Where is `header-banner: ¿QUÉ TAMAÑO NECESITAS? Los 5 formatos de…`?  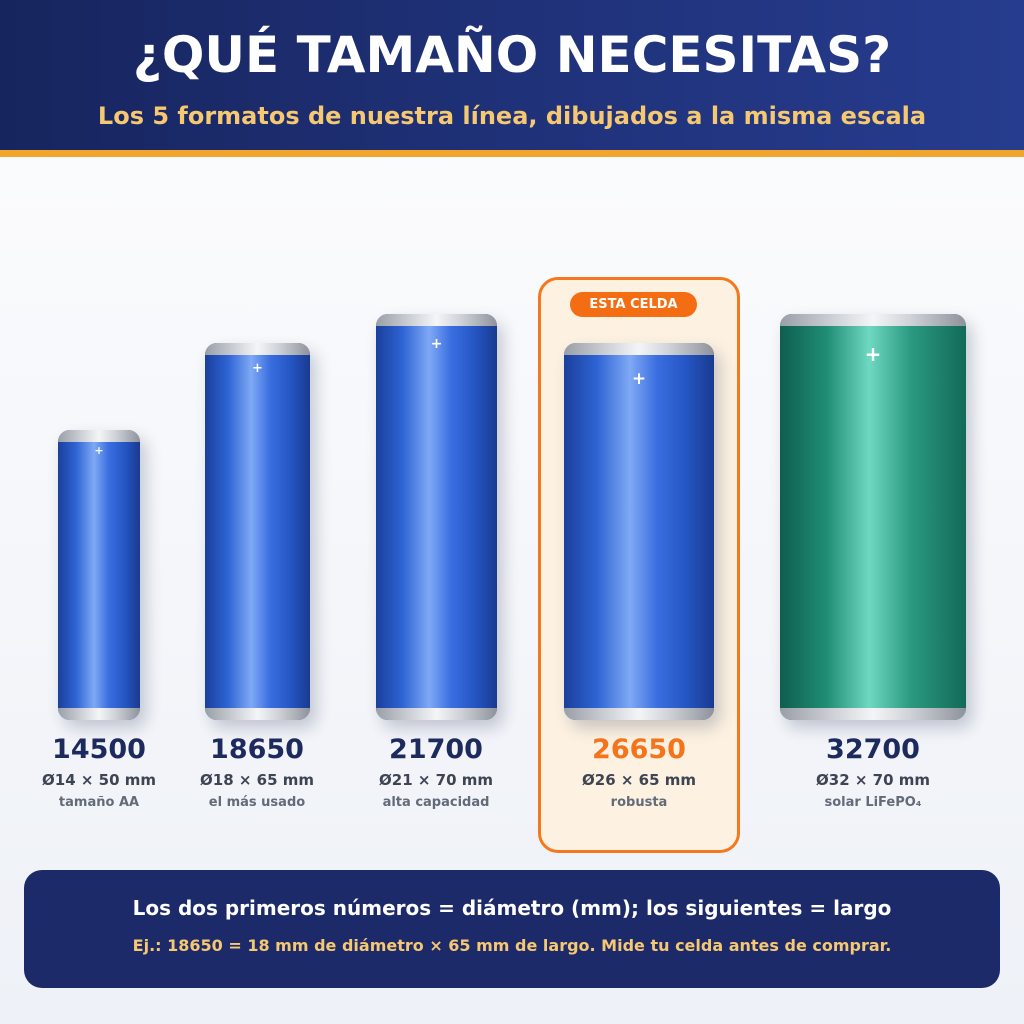 header-banner: ¿QUÉ TAMAÑO NECESITAS? Los 5 formatos de… is located at coordinates (512, 76).